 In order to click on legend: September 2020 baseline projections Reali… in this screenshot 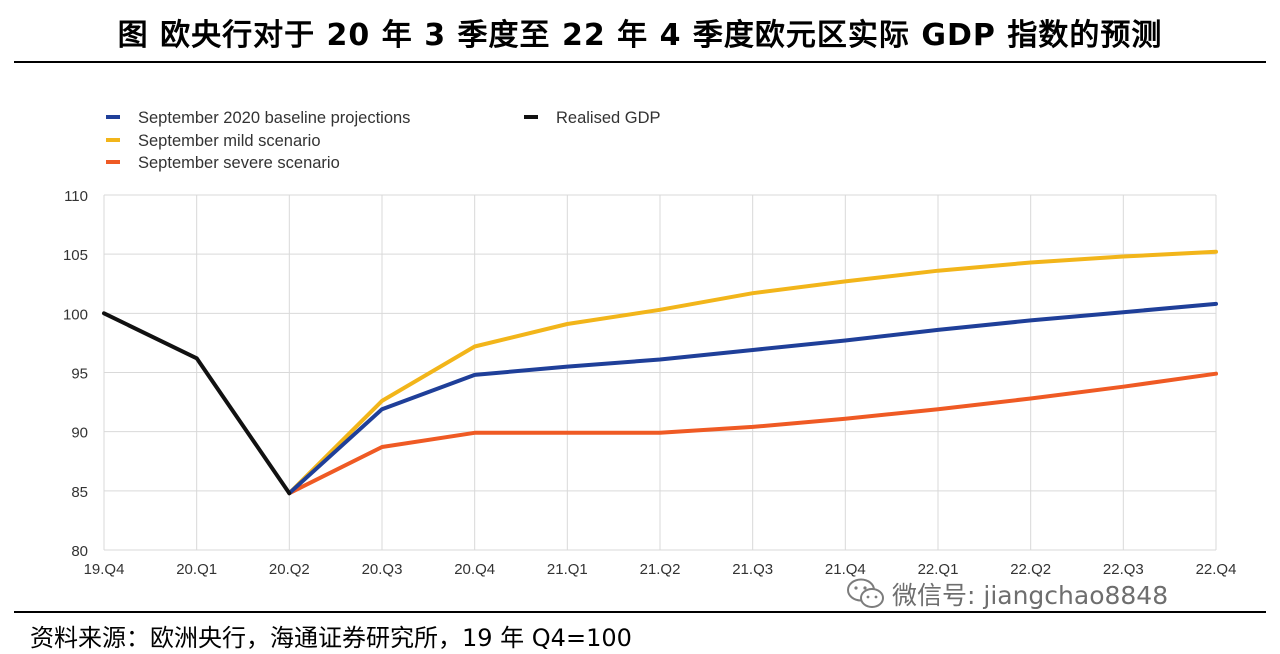, I will do `click(383, 140)`.